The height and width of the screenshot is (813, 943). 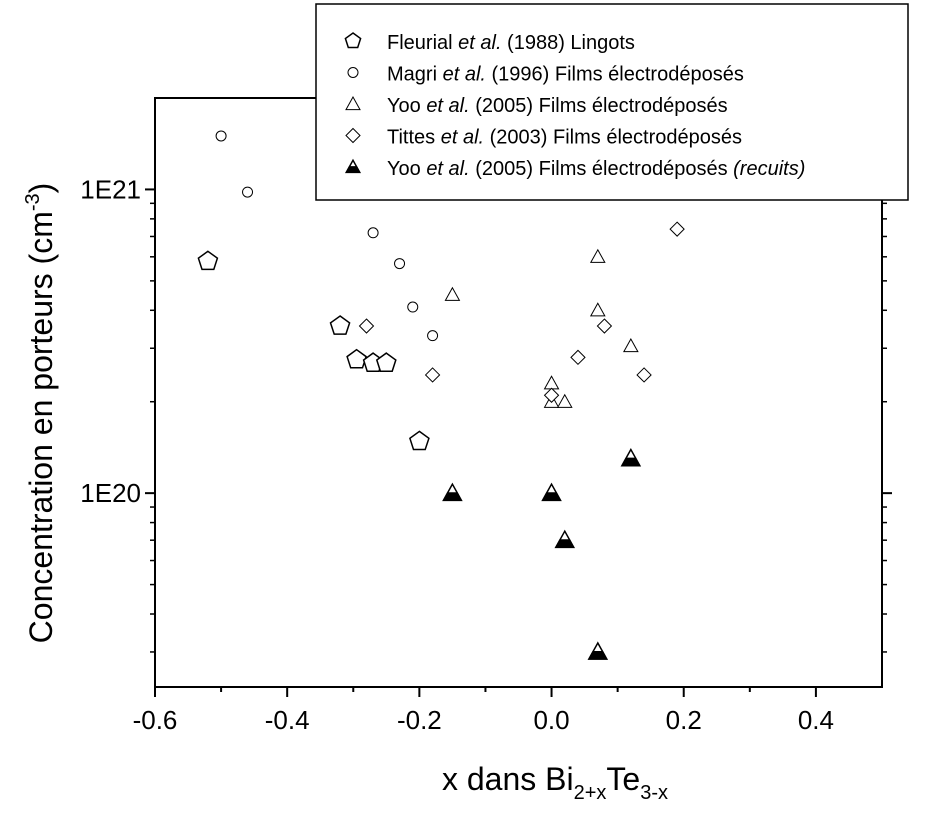 I want to click on x-tick-label: 0.2, so click(x=684, y=720).